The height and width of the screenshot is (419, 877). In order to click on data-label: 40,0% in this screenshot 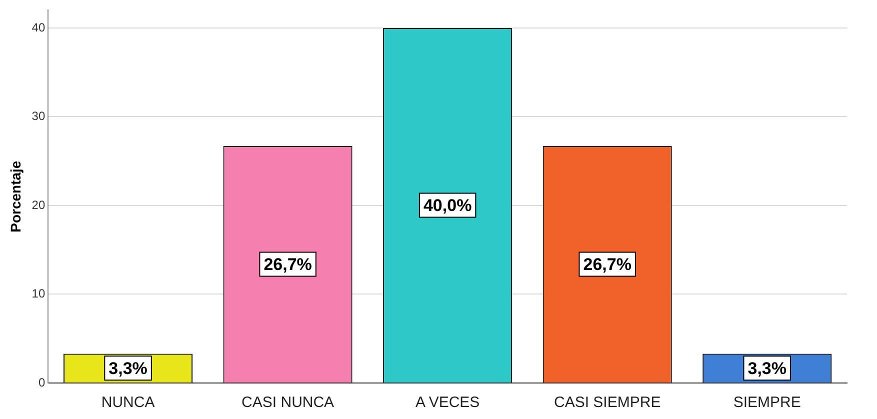, I will do `click(447, 205)`.